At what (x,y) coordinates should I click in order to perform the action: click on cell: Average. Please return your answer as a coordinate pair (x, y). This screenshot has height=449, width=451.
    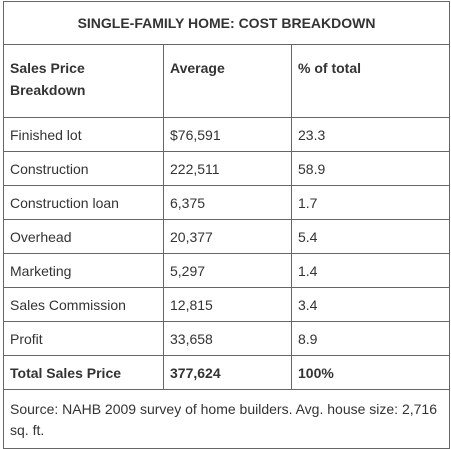
    Looking at the image, I should click on (227, 81).